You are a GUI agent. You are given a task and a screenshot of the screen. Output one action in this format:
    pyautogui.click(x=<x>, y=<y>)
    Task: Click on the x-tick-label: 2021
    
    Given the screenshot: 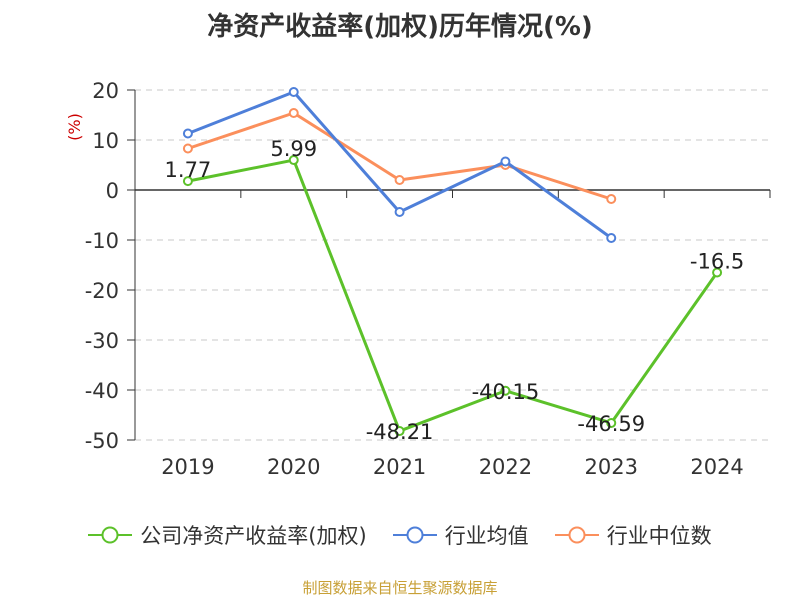 What is the action you would take?
    pyautogui.click(x=399, y=467)
    